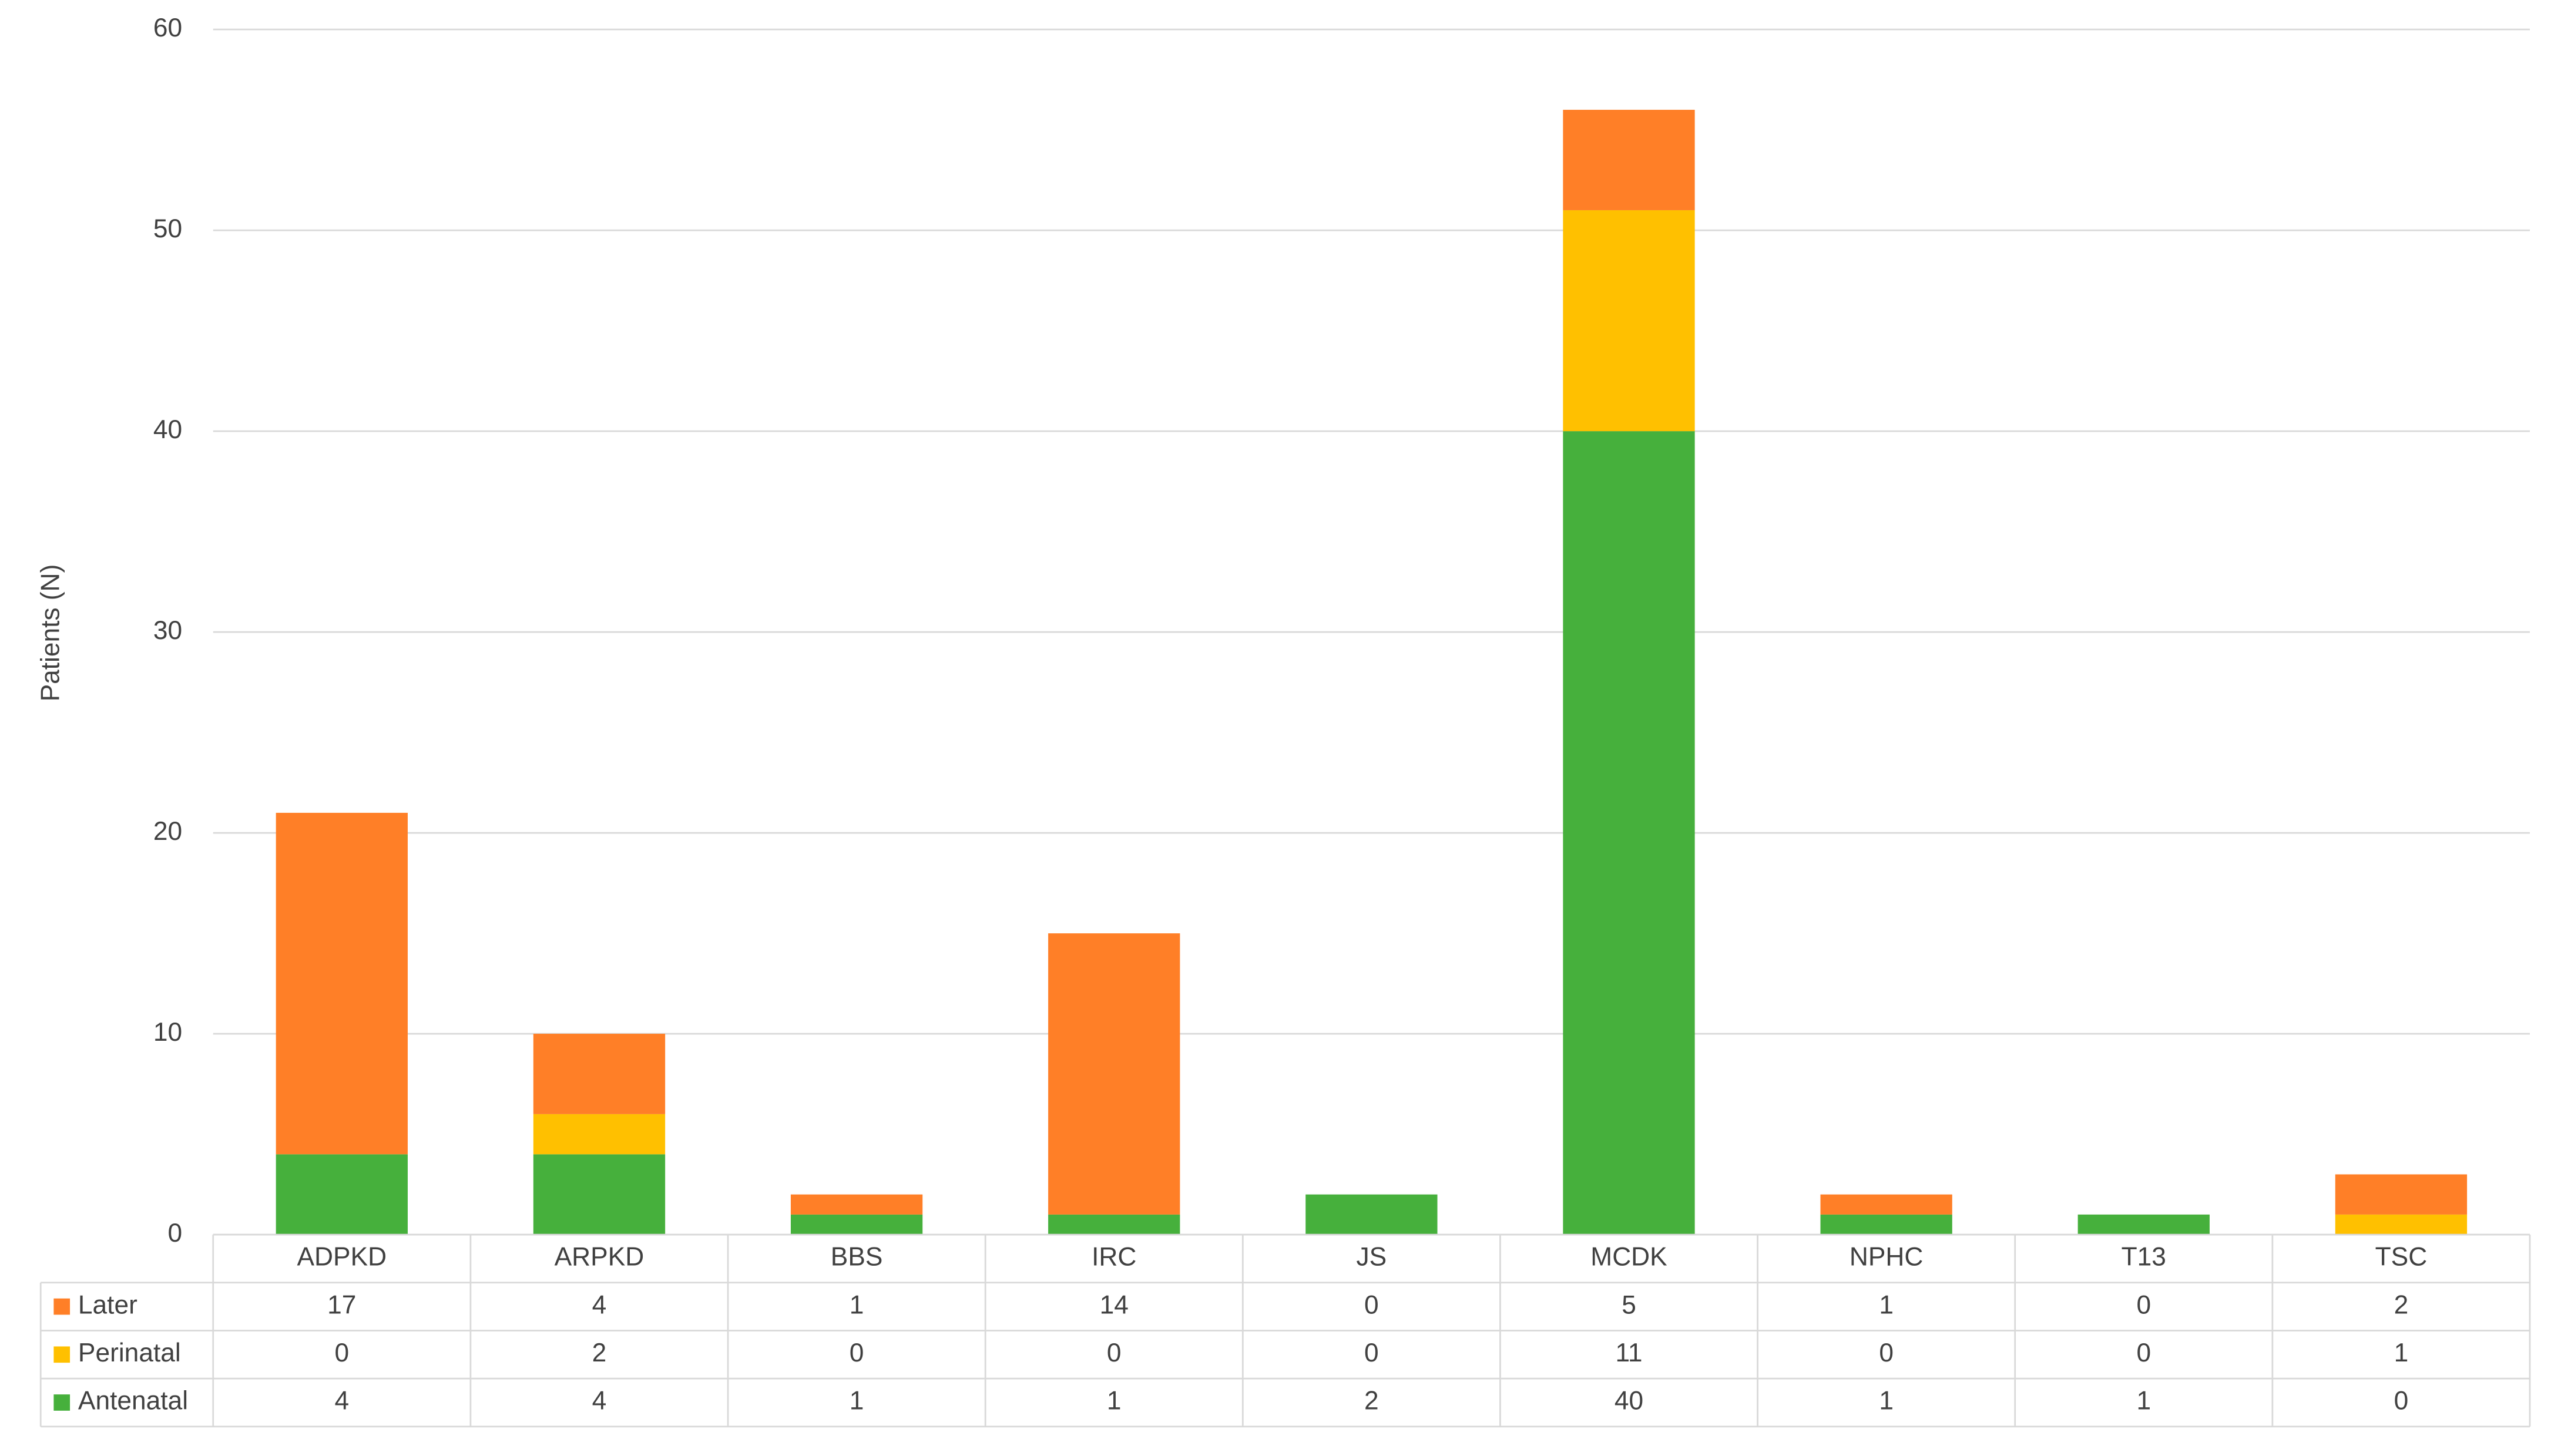  What do you see at coordinates (107, 1304) in the screenshot?
I see `legend-label: Later` at bounding box center [107, 1304].